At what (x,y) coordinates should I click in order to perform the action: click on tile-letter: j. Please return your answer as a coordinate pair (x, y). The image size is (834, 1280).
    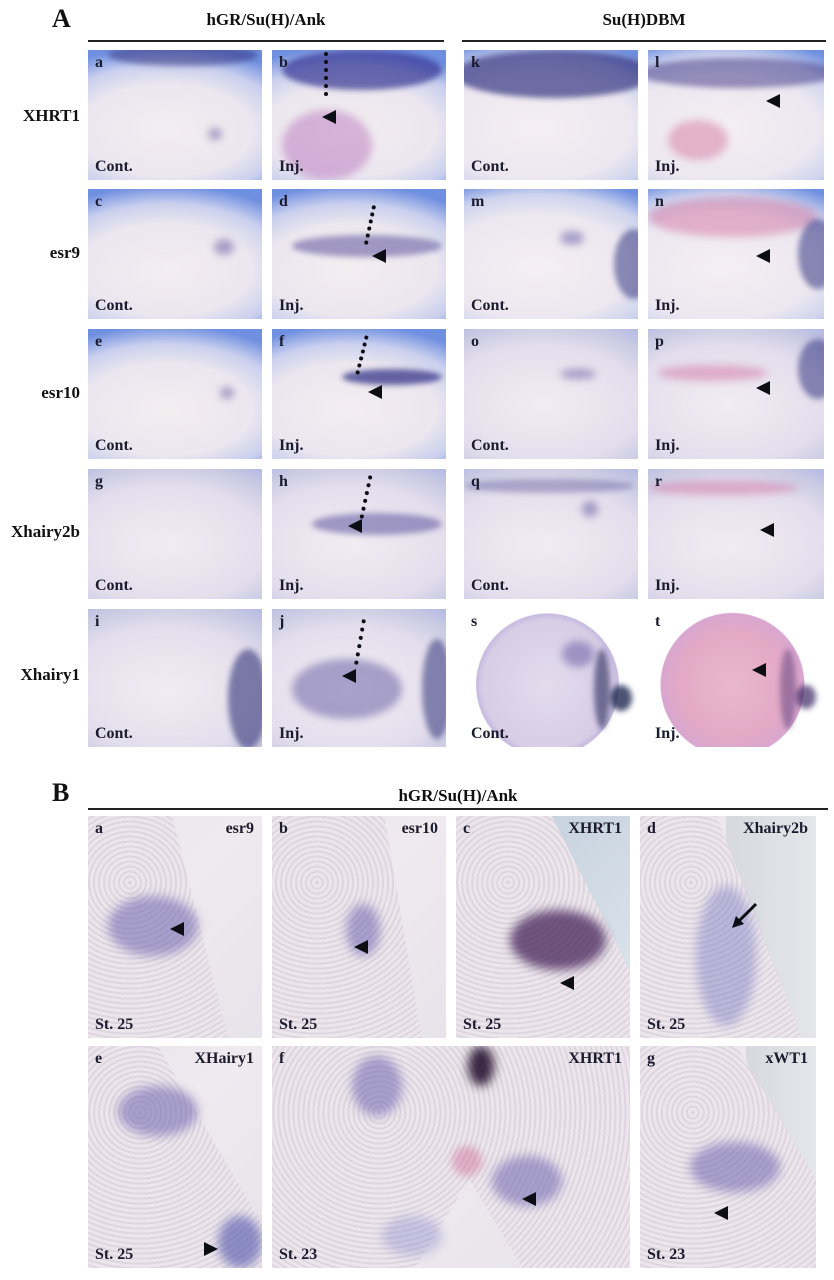
    Looking at the image, I should click on (282, 621).